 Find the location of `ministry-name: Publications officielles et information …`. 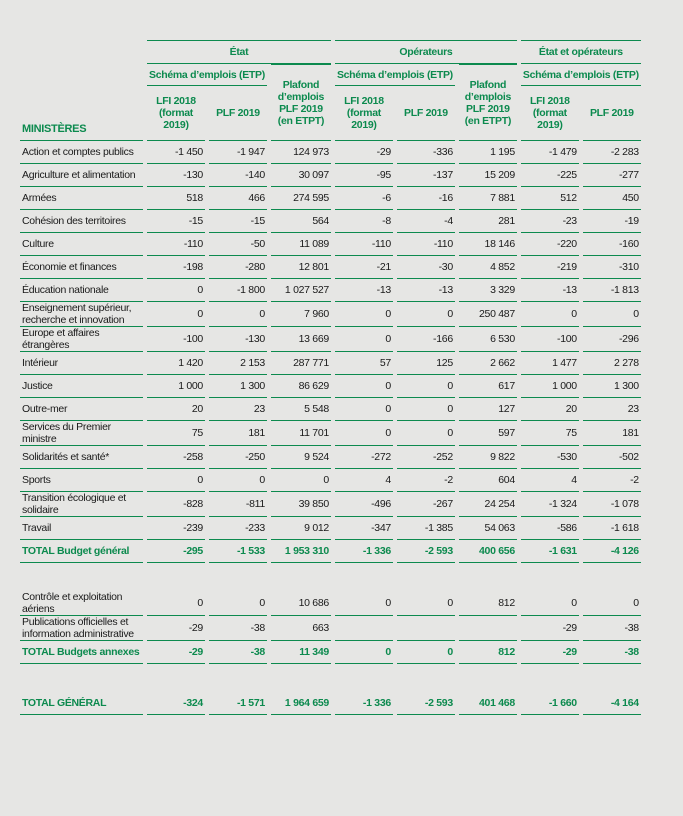

ministry-name: Publications officielles et information … is located at coordinates (81, 628).